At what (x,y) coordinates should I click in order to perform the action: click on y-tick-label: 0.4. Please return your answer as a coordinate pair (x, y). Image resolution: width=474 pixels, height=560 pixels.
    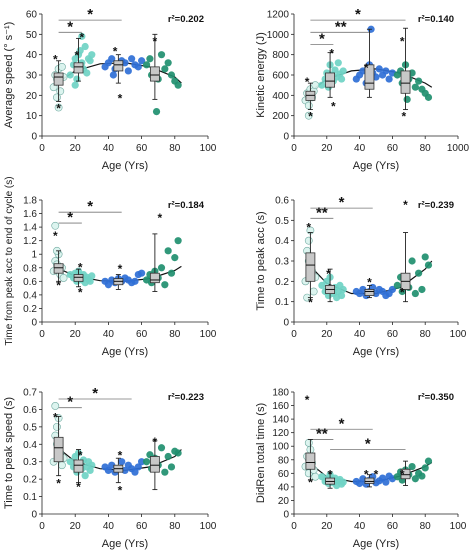
    Looking at the image, I should click on (30, 295).